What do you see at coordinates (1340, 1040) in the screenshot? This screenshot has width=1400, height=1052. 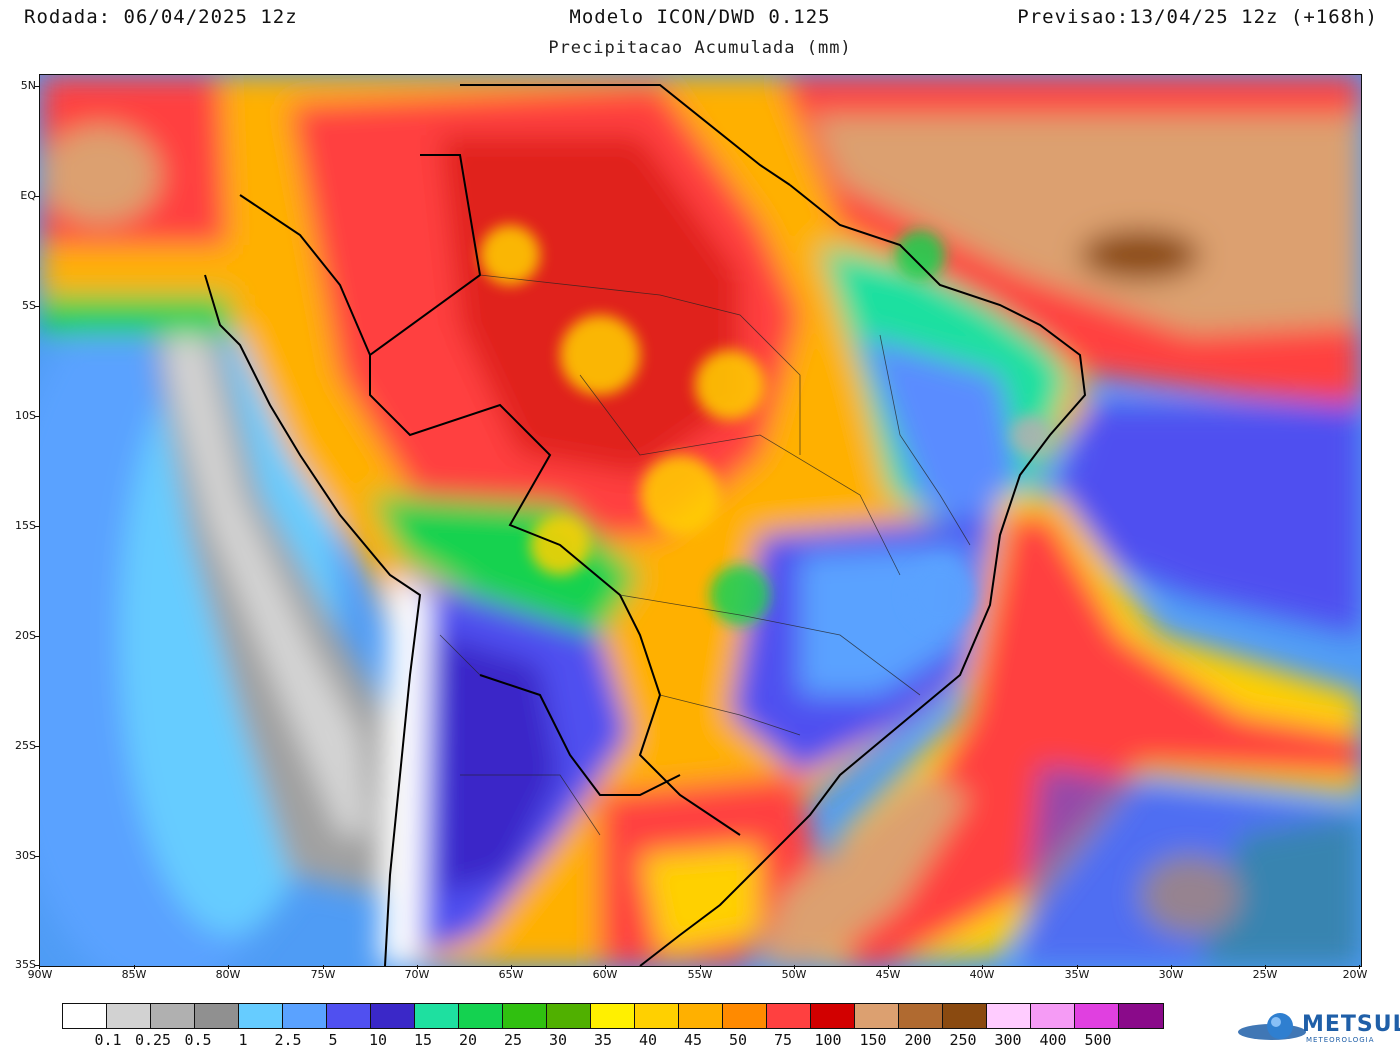 I see `logo-subtext: METEOROLOGIA` at bounding box center [1340, 1040].